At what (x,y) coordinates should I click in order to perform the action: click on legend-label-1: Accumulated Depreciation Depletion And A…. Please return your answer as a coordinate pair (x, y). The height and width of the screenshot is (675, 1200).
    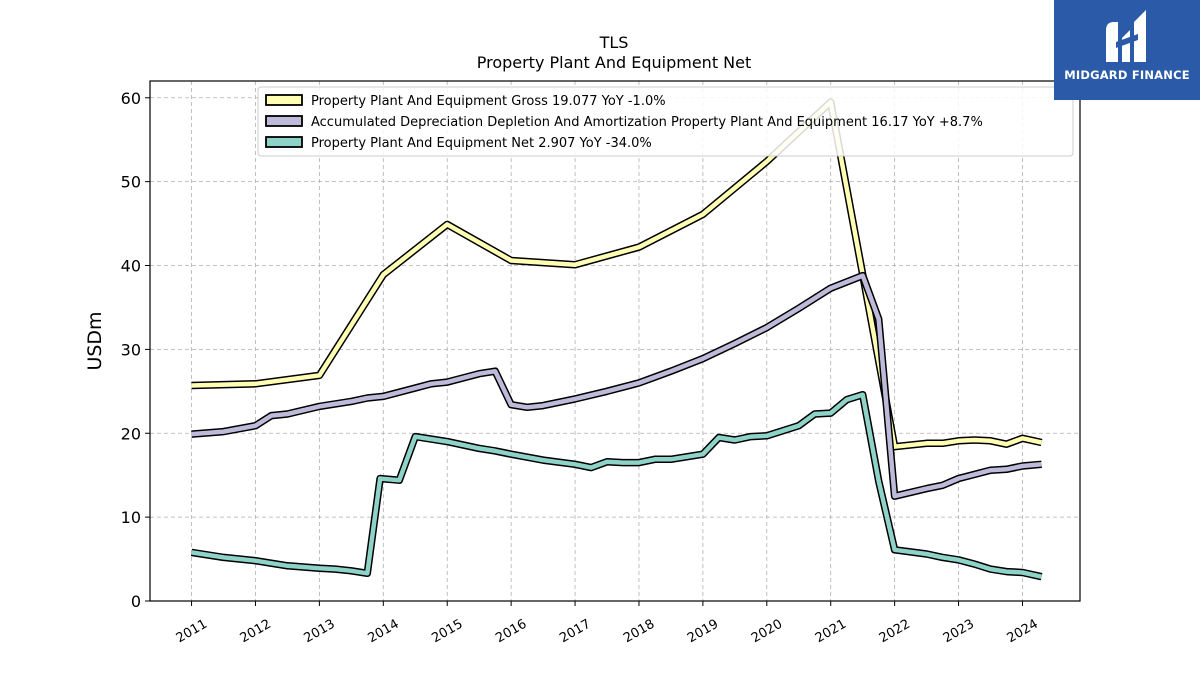
    Looking at the image, I should click on (647, 122).